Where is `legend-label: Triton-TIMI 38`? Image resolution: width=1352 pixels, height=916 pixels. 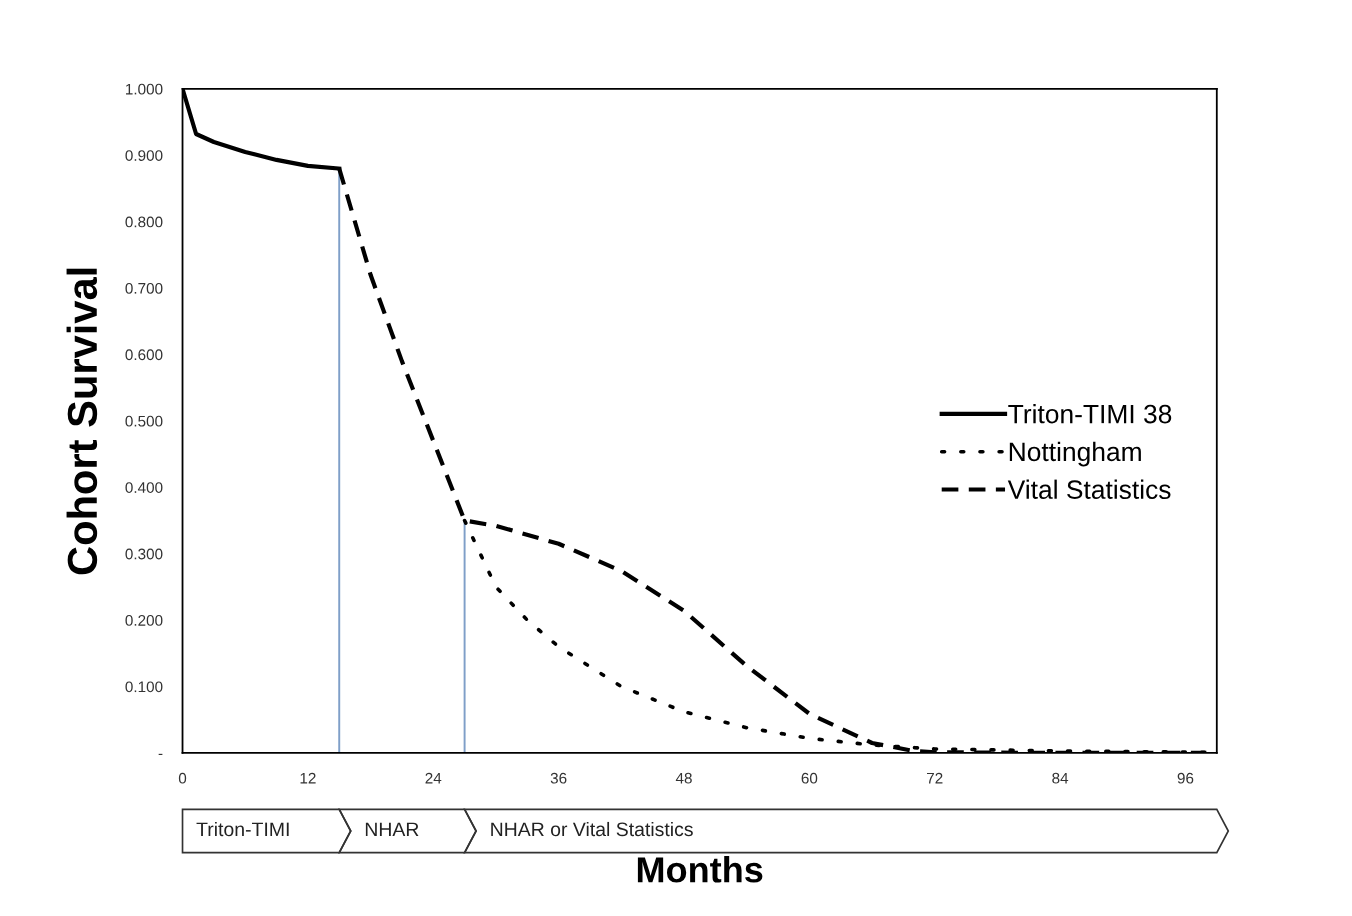 legend-label: Triton-TIMI 38 is located at coordinates (1090, 414).